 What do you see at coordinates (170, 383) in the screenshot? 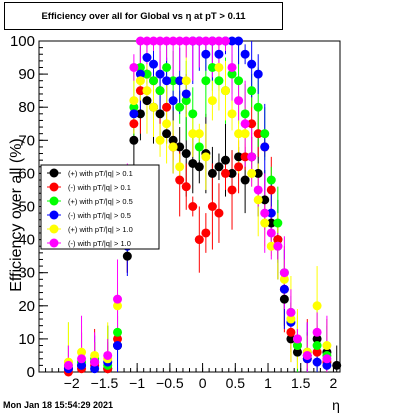
I see `x-tick-label: −0.5` at bounding box center [170, 383].